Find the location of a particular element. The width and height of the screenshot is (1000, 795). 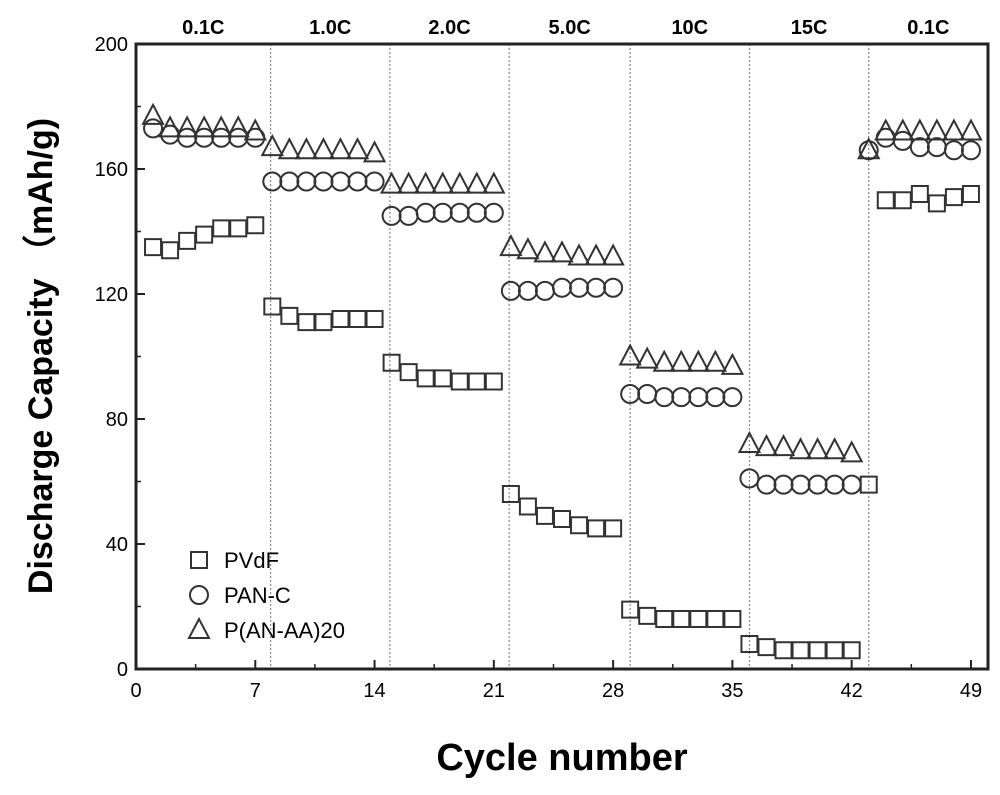

rate-label: 1.0C is located at coordinates (330, 28).